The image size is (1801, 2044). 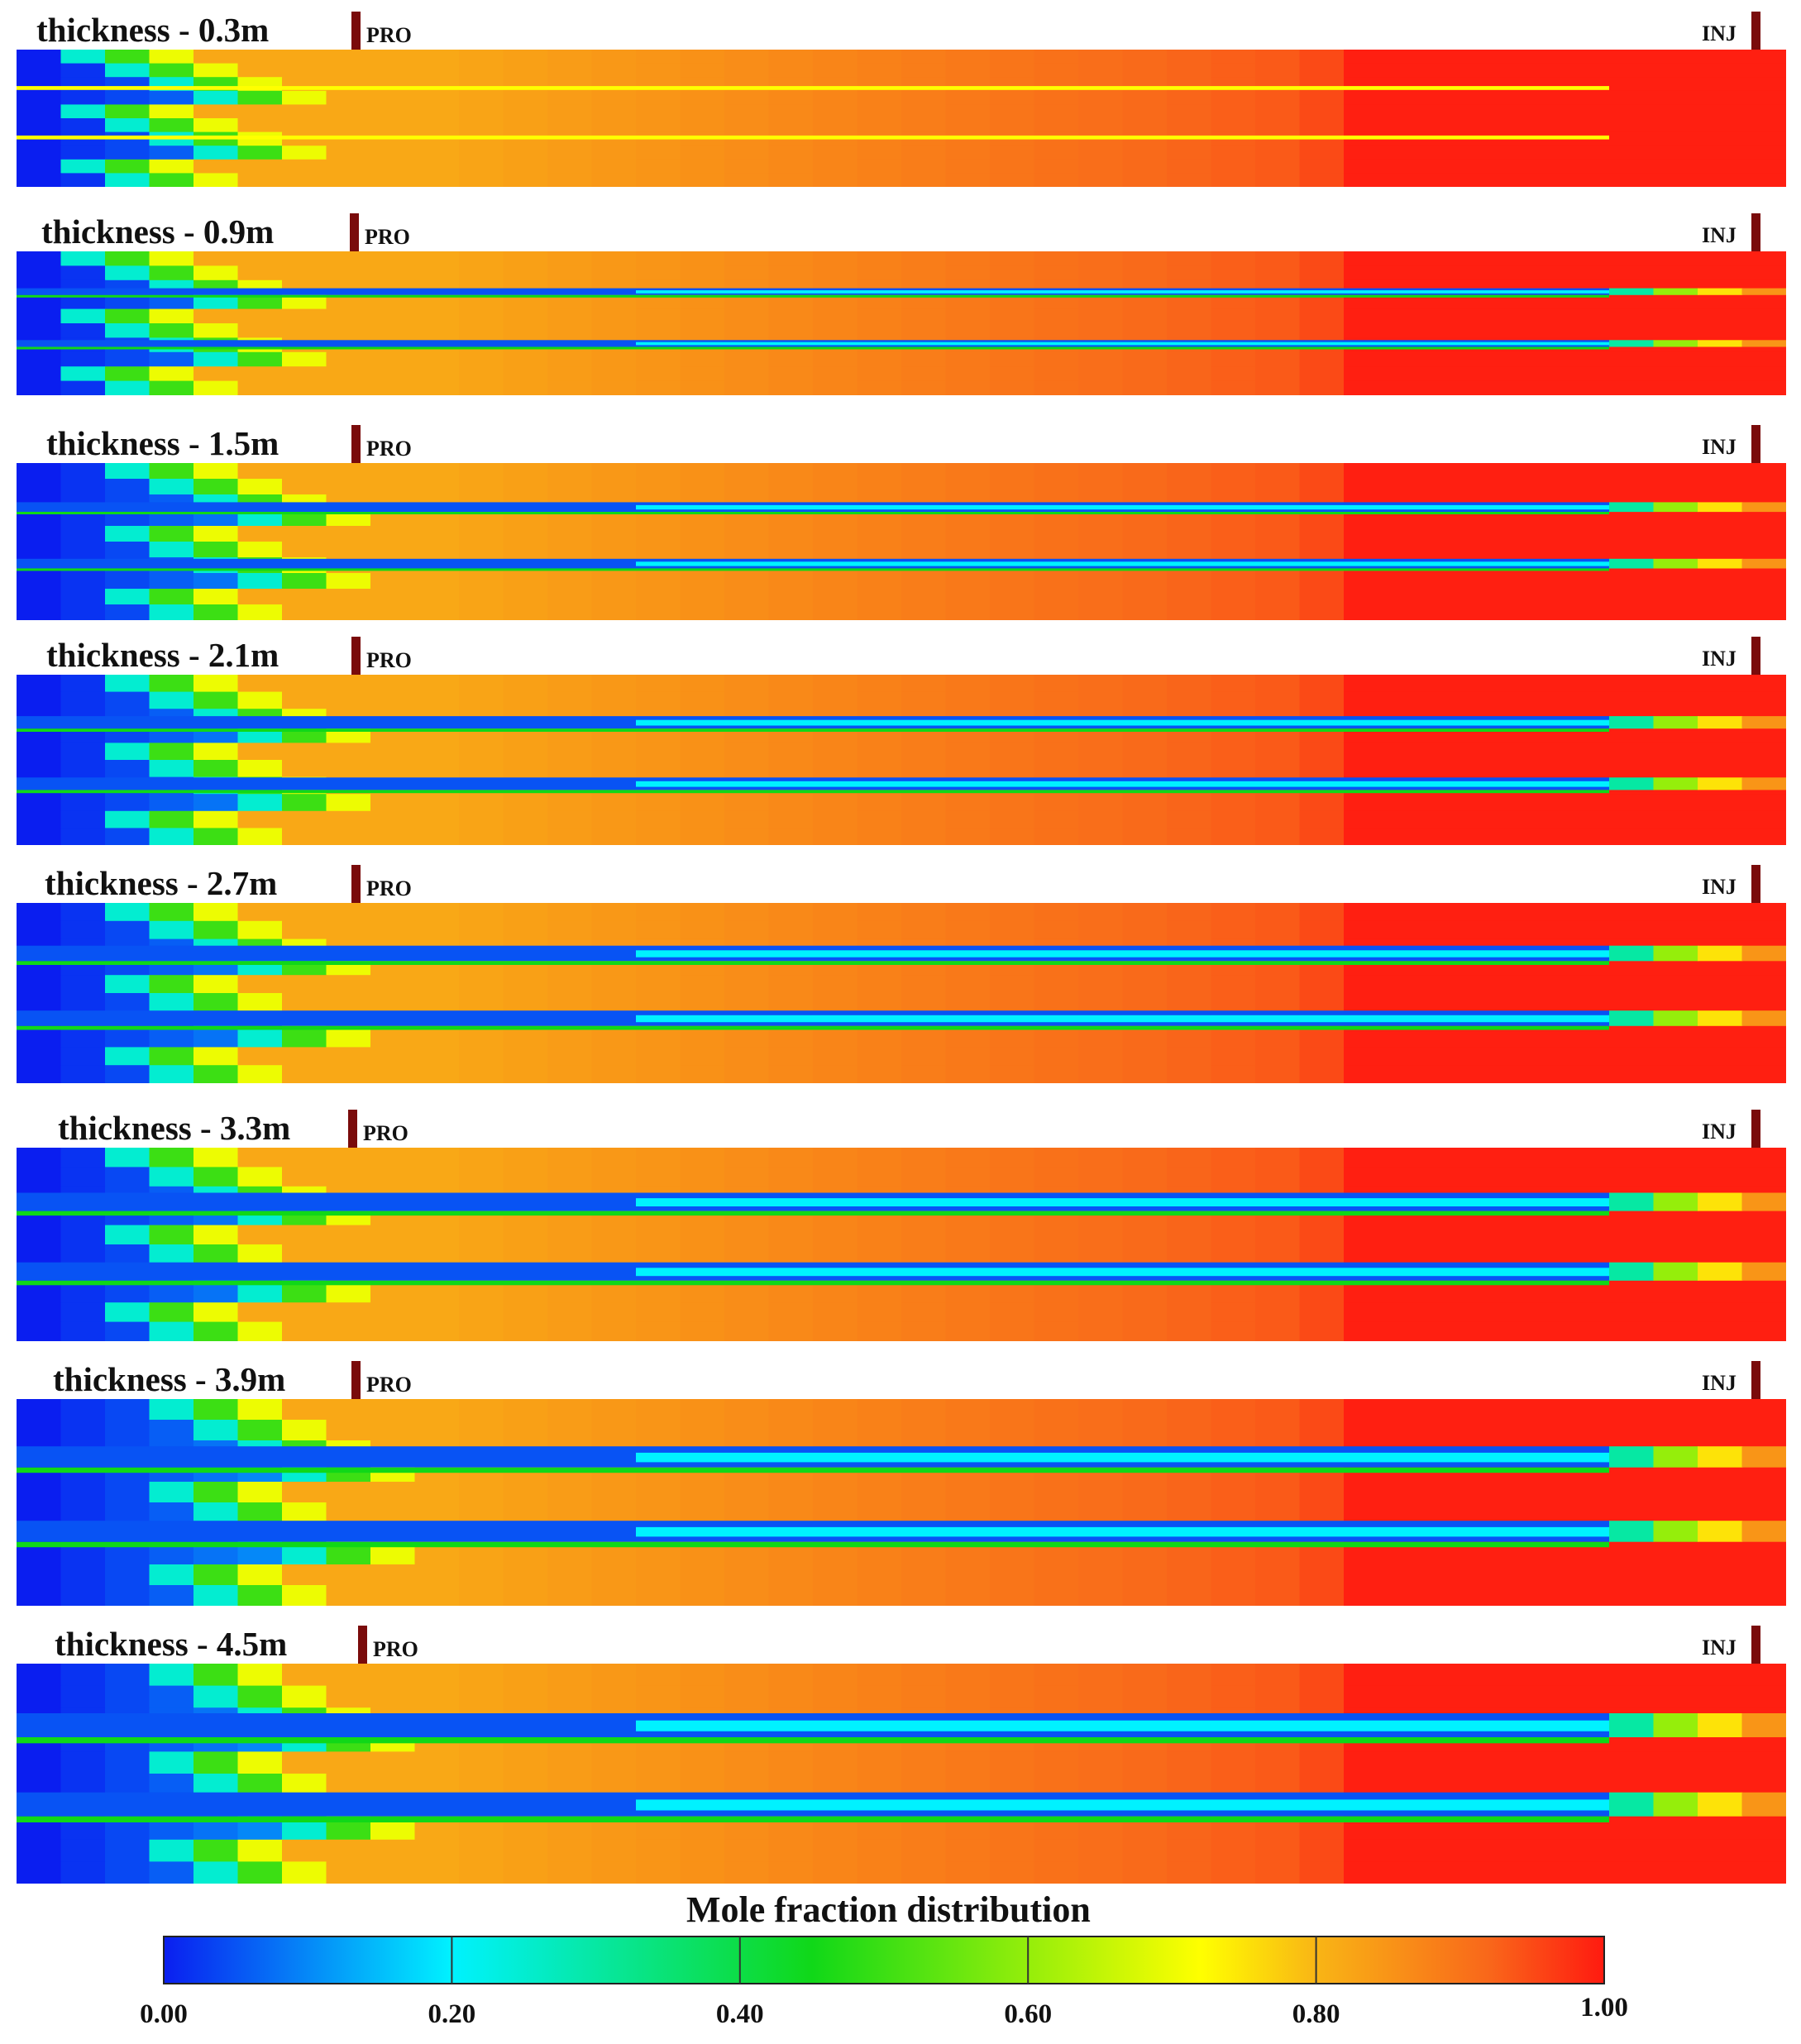 What do you see at coordinates (901, 541) in the screenshot?
I see `mole-fraction-field` at bounding box center [901, 541].